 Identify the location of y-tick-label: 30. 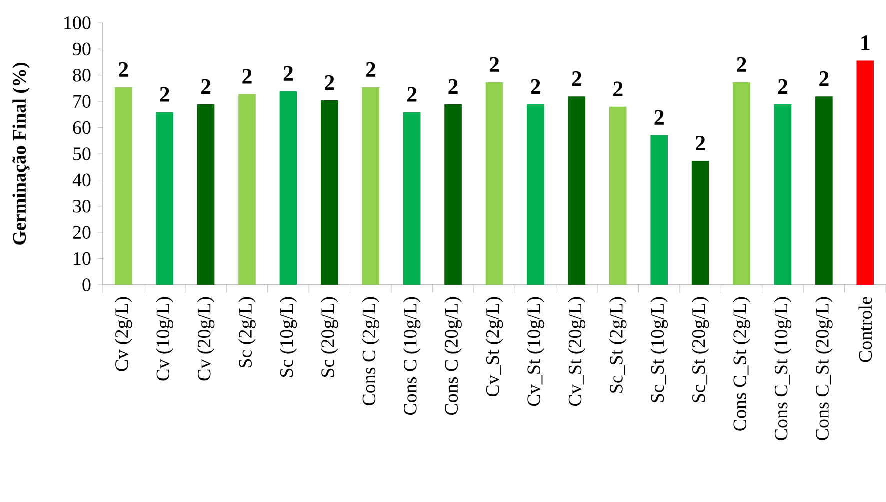
(82, 206).